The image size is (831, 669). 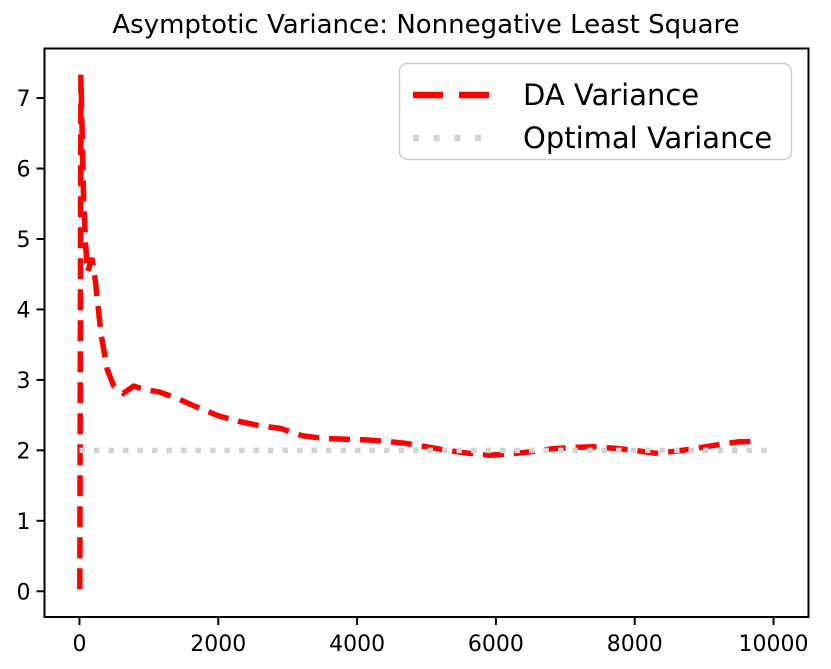 What do you see at coordinates (24, 522) in the screenshot?
I see `y-tick-label: 1` at bounding box center [24, 522].